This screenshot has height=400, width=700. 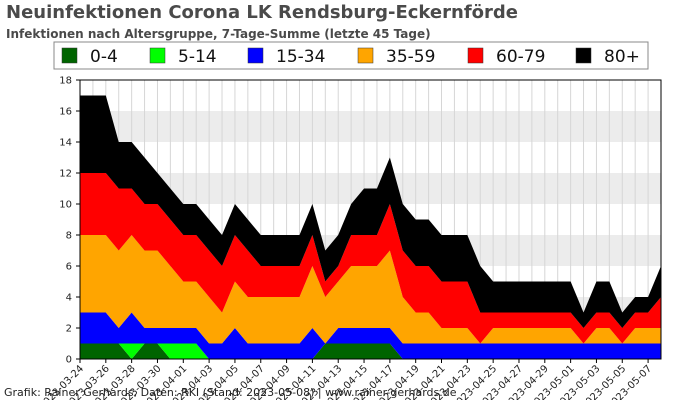 What do you see at coordinates (69, 236) in the screenshot?
I see `y-tick-label: 8` at bounding box center [69, 236].